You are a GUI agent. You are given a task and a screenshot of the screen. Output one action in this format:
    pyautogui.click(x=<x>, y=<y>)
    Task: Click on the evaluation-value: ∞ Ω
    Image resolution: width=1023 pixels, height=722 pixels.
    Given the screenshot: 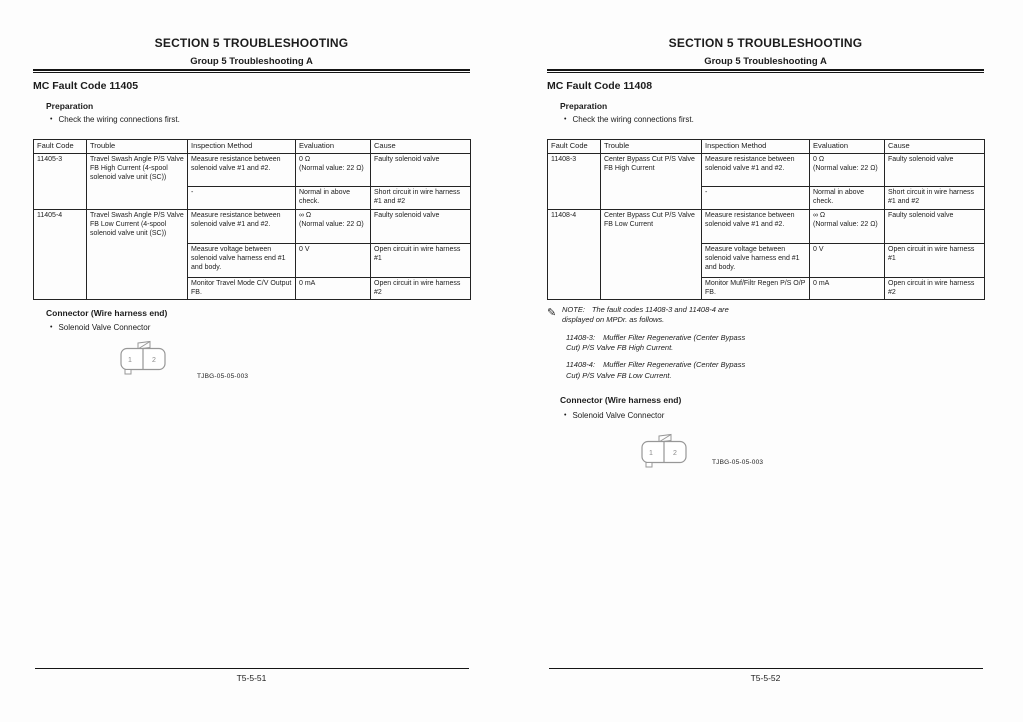 What is the action you would take?
    pyautogui.click(x=819, y=215)
    